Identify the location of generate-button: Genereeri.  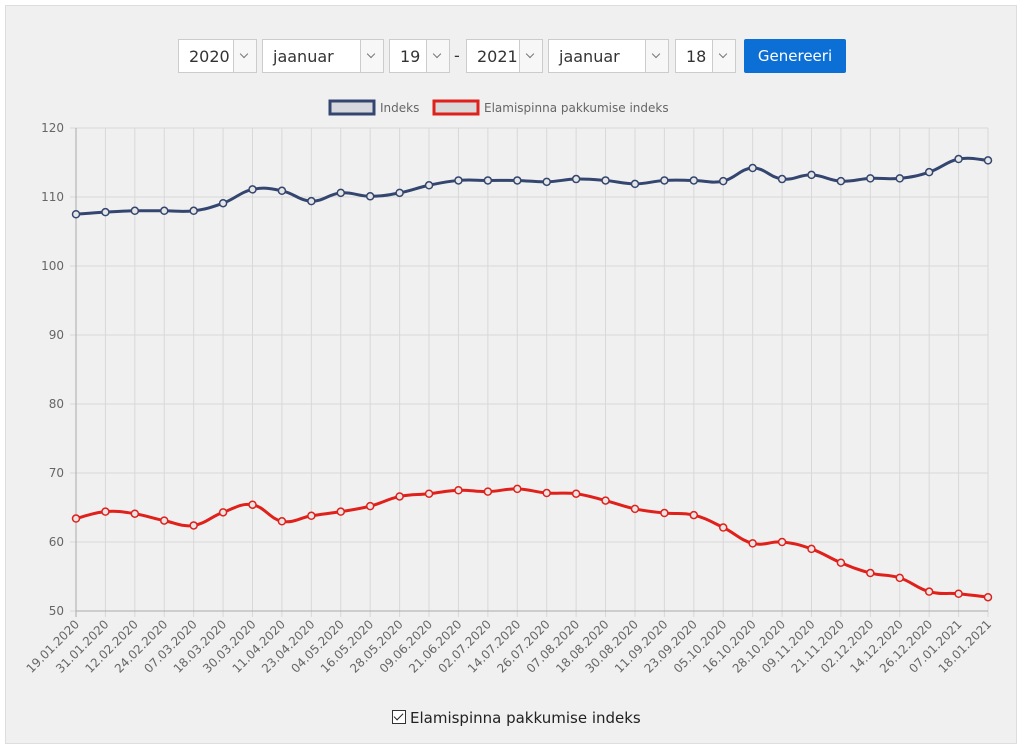
(795, 56).